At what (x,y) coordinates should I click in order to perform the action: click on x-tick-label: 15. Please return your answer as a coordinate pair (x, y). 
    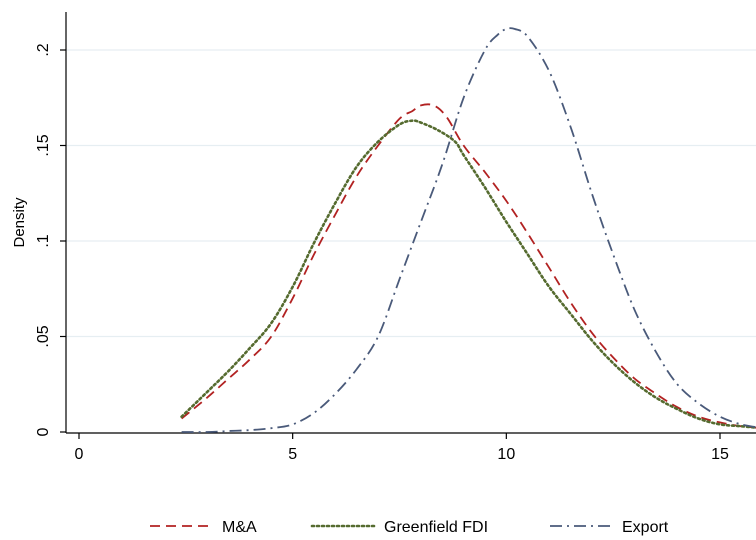
    Looking at the image, I should click on (720, 454).